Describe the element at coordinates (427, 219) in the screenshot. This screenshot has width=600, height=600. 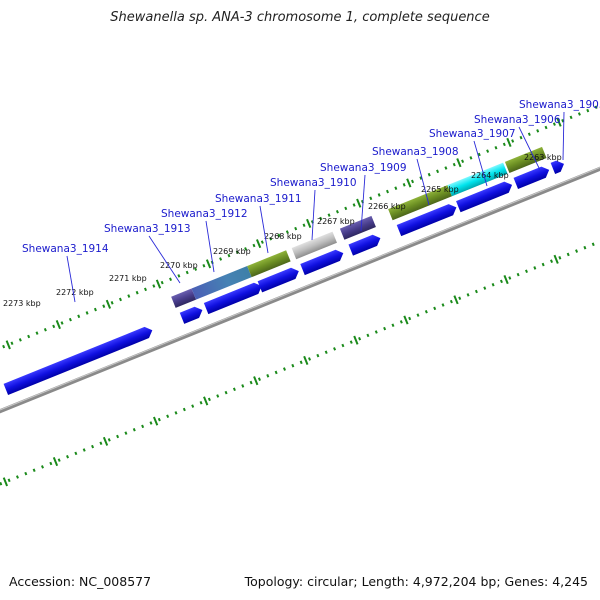
I see `cds-arrow-shewana3_1908` at that location.